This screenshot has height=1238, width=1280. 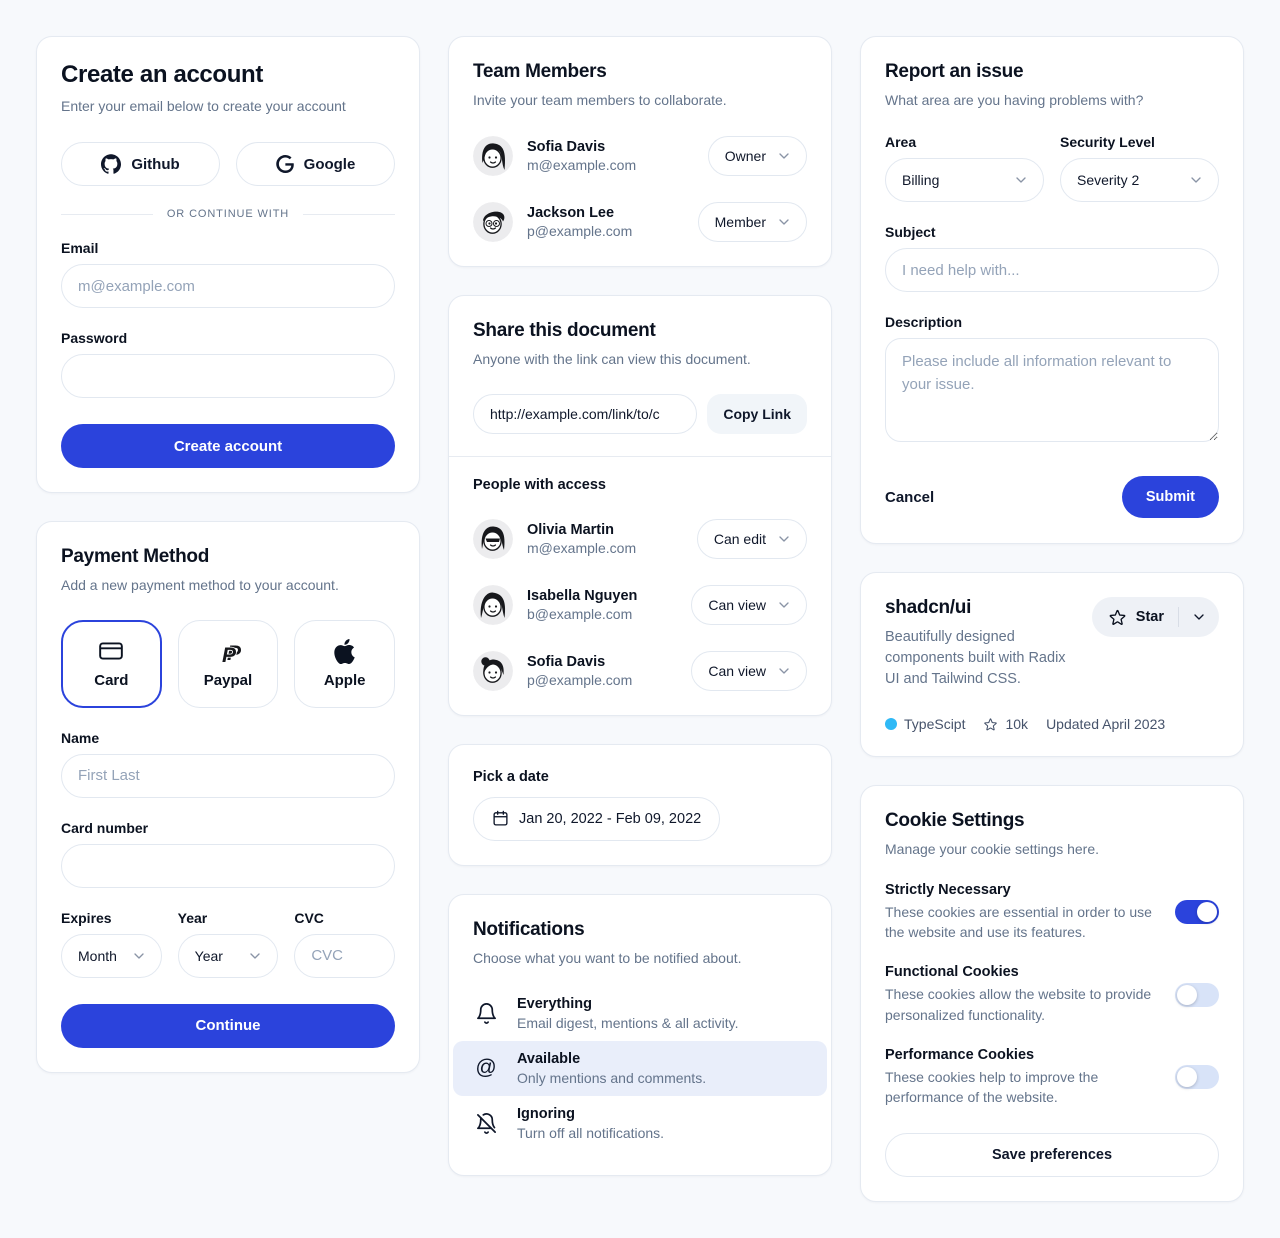 I want to click on github-button: Github, so click(x=140, y=164).